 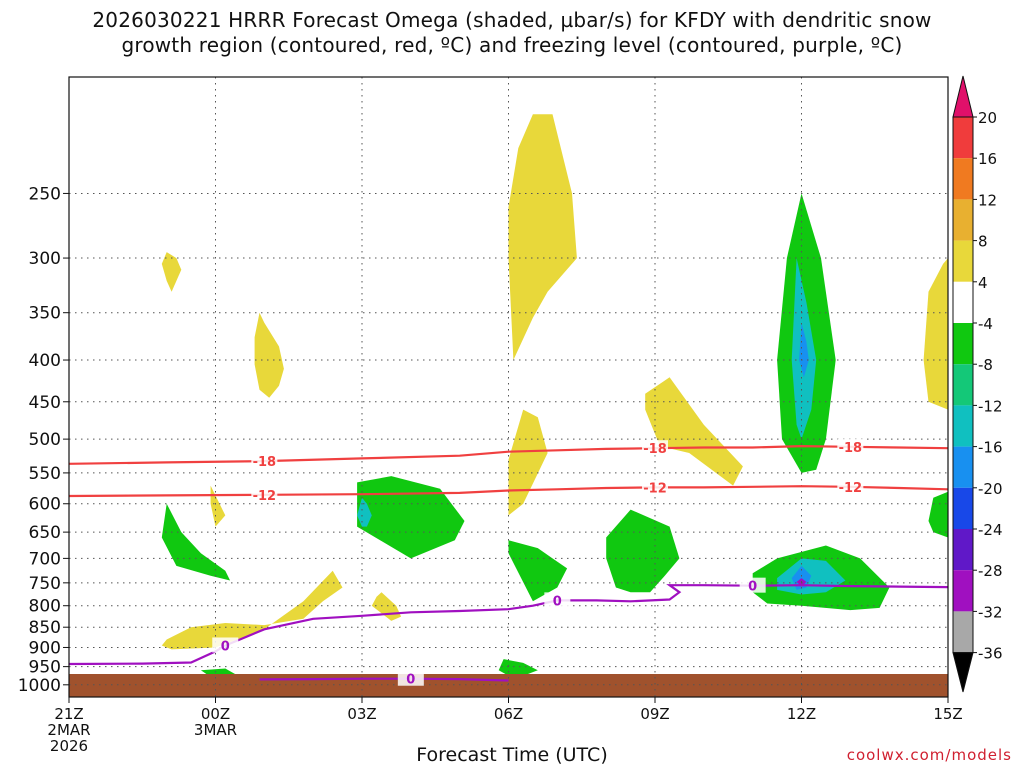 What do you see at coordinates (45, 584) in the screenshot?
I see `y-tick-label-750: 750` at bounding box center [45, 584].